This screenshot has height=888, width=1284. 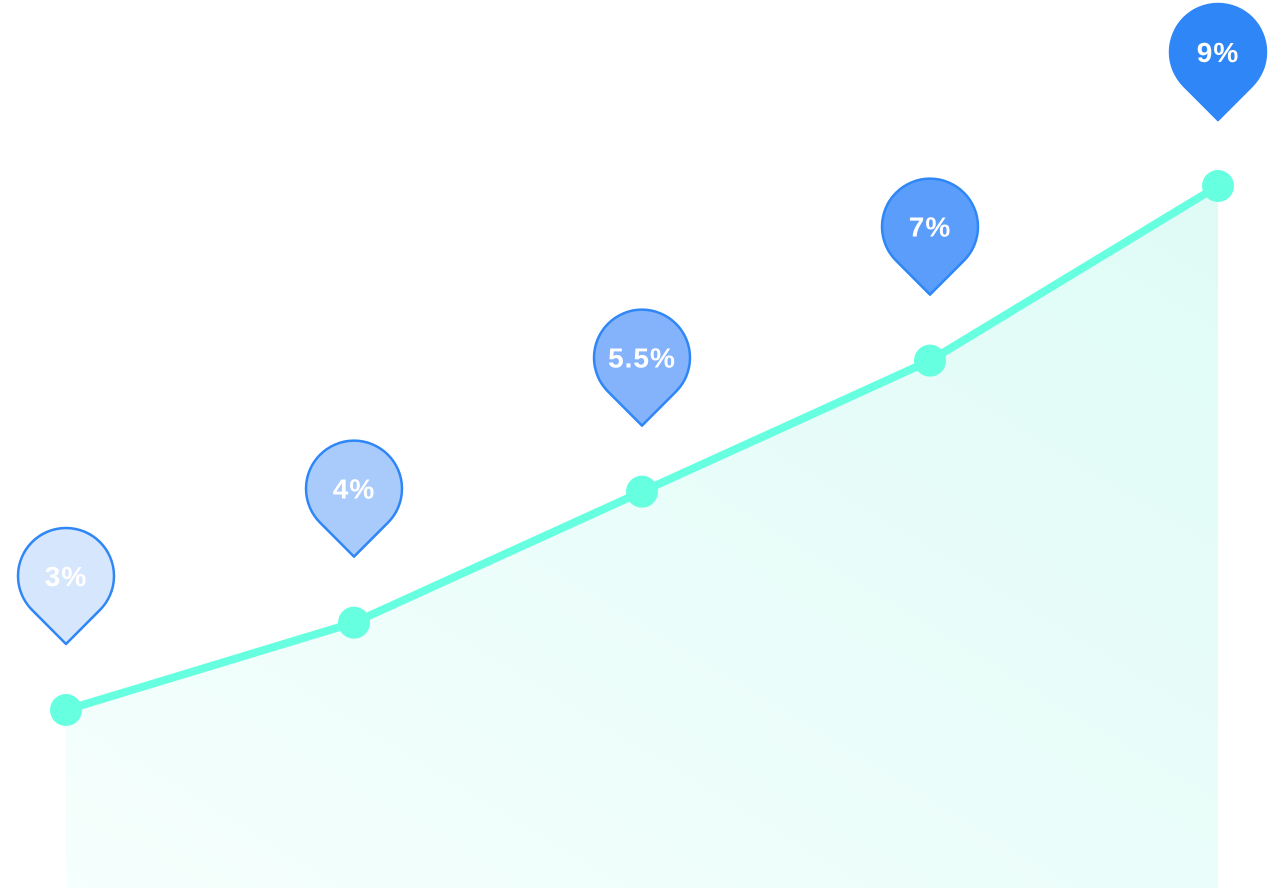 I want to click on value-pin-4: 7%, so click(x=930, y=236).